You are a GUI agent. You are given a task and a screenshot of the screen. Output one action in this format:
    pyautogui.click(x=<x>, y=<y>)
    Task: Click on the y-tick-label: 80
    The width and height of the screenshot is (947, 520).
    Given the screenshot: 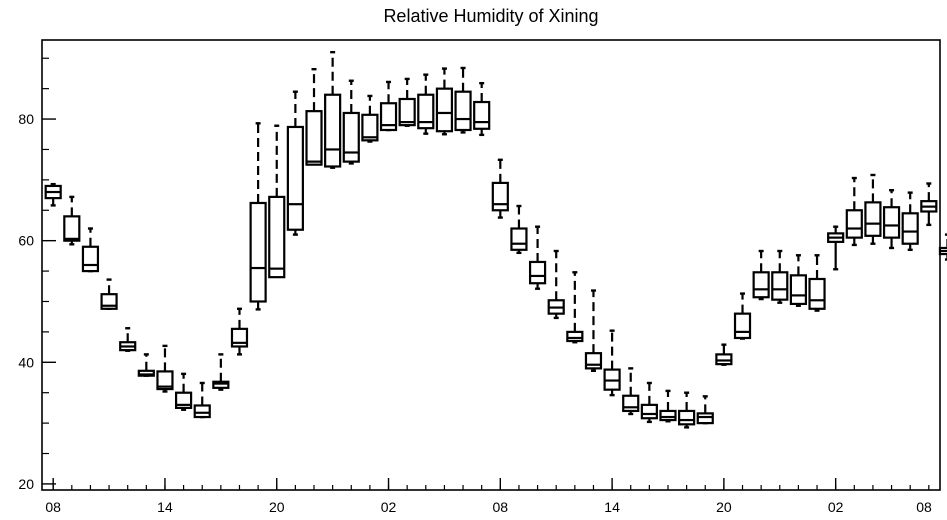 What is the action you would take?
    pyautogui.click(x=26, y=119)
    